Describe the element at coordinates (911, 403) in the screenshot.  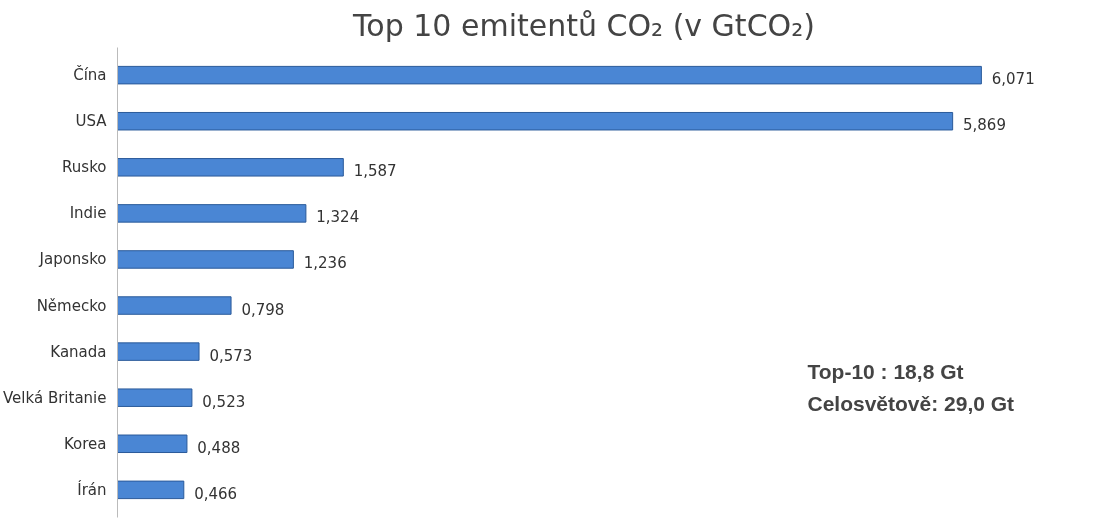
I see `annotation: Celosvětově: 29,0 Gt` at that location.